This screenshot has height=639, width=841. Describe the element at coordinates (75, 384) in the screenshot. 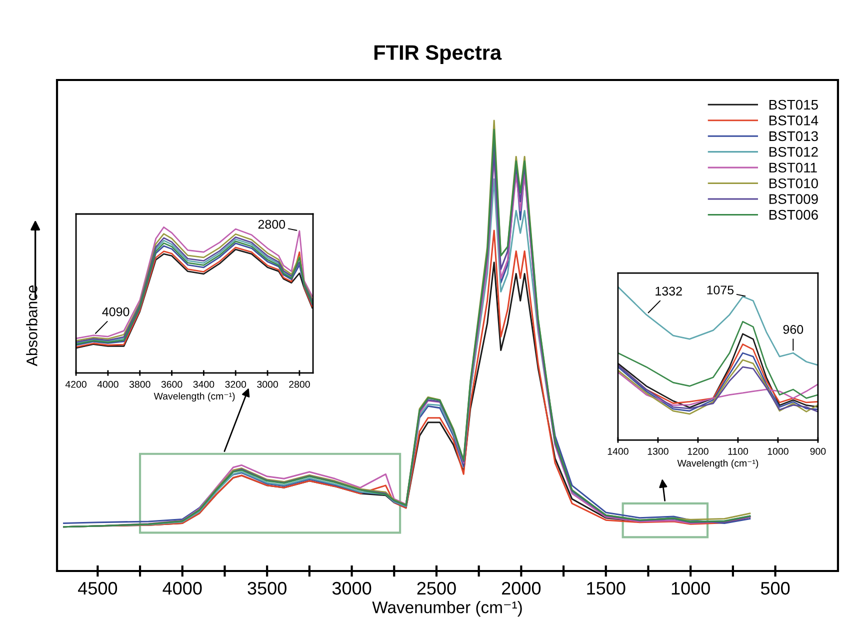

I see `x-tick-label: 4200` at that location.